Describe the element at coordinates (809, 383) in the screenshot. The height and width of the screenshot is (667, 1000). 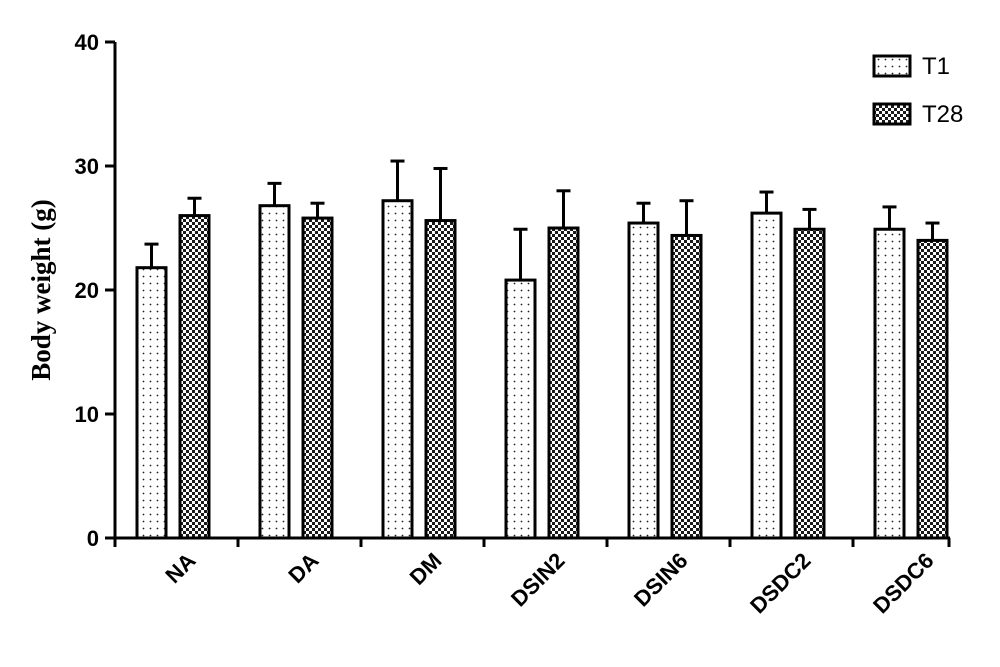
I see `bar-t28-dsdc2` at that location.